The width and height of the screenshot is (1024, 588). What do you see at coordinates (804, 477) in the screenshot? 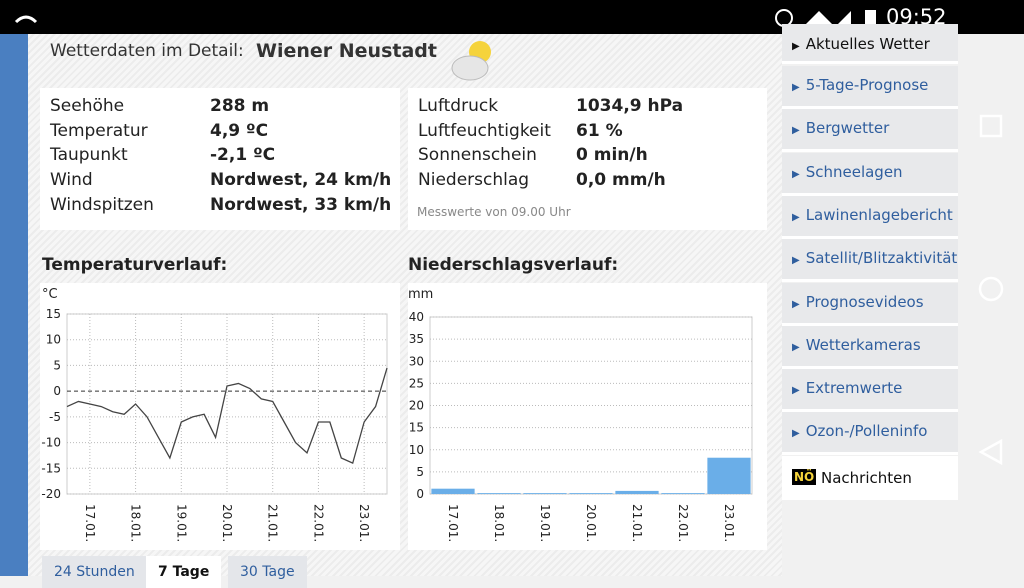
I see `news-badge: NÖ` at bounding box center [804, 477].